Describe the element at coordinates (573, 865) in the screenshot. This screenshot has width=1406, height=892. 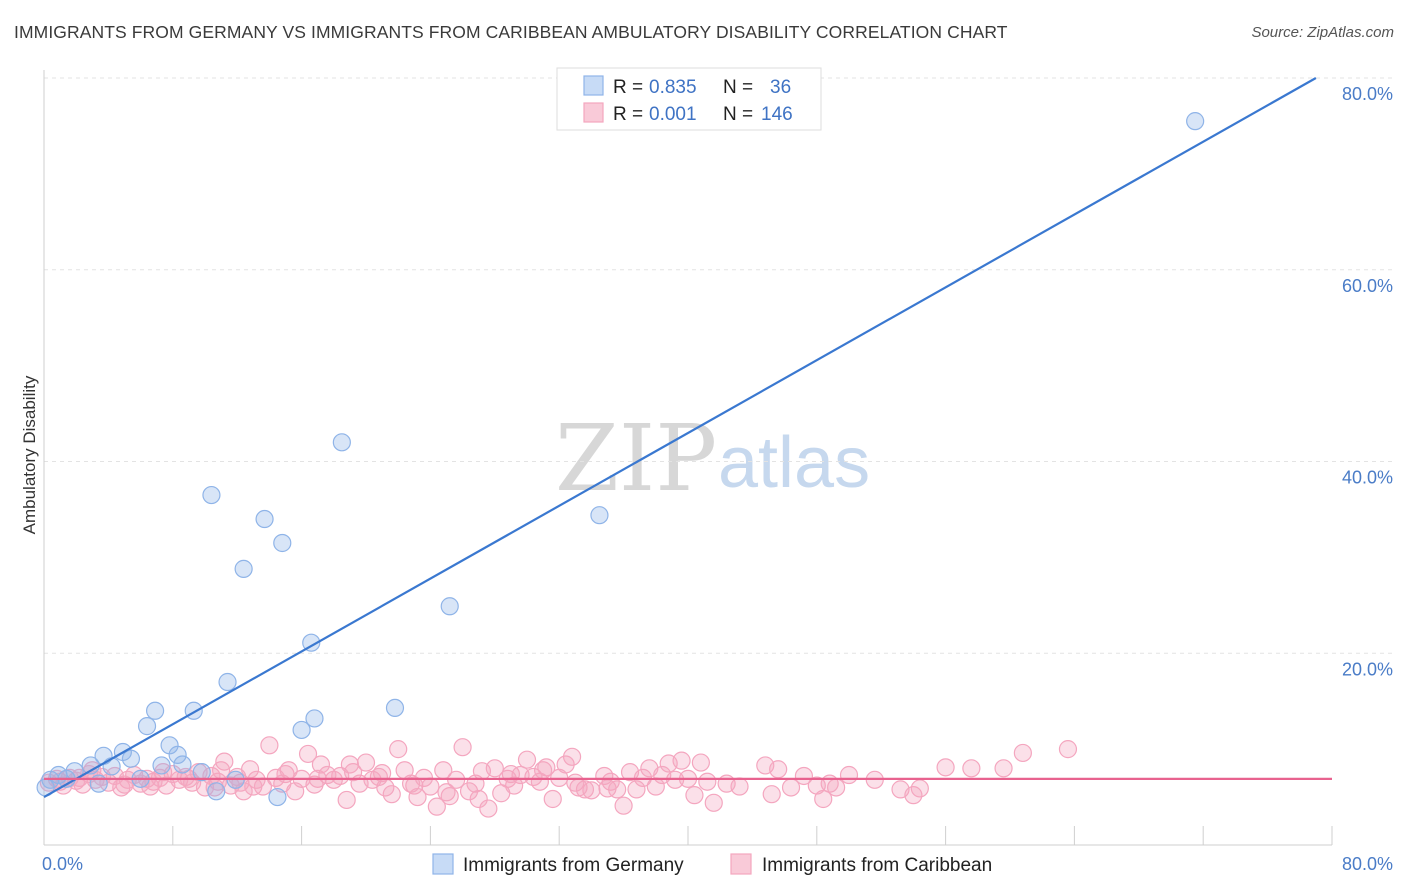
I see `legend-label-germany: Immigrants from Germany` at that location.